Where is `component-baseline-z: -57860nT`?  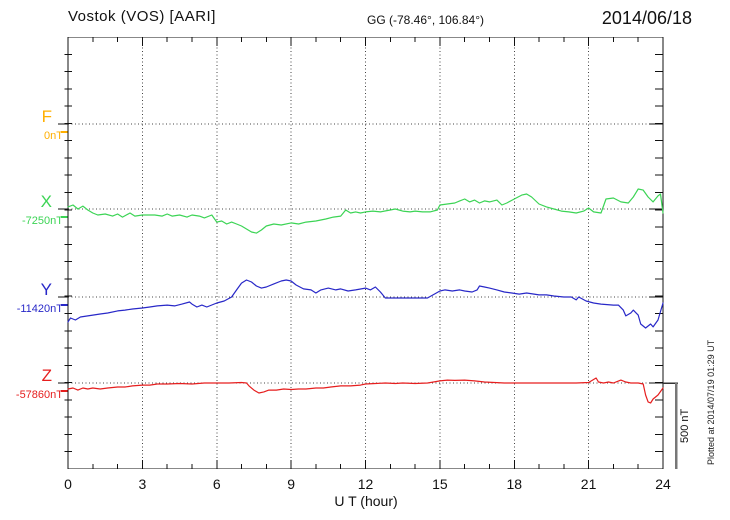
component-baseline-z: -57860nT is located at coordinates (39, 395).